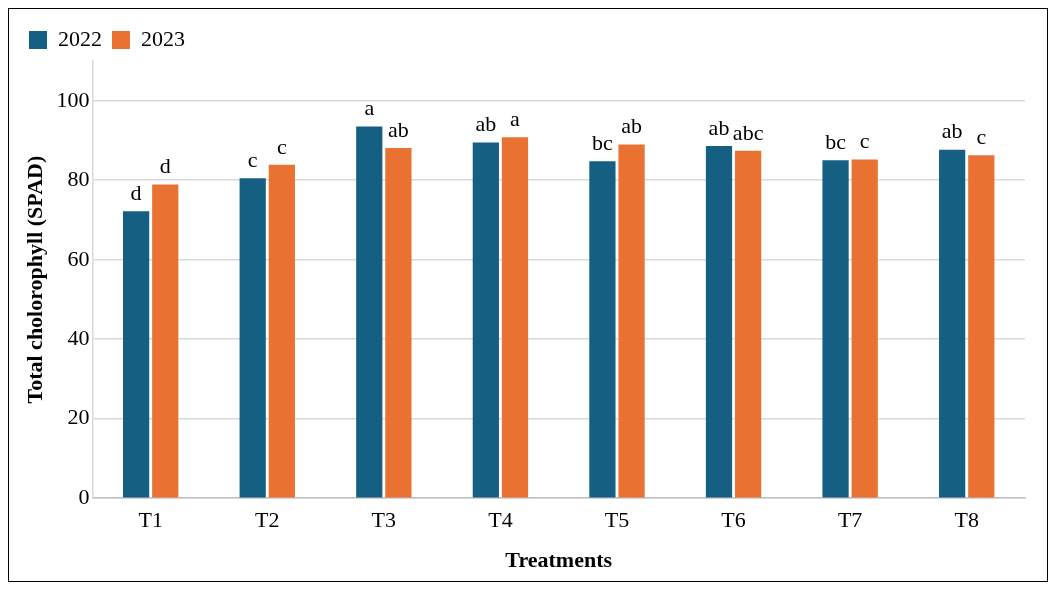 Image resolution: width=1058 pixels, height=590 pixels. What do you see at coordinates (500, 520) in the screenshot?
I see `x-tick-label: T4` at bounding box center [500, 520].